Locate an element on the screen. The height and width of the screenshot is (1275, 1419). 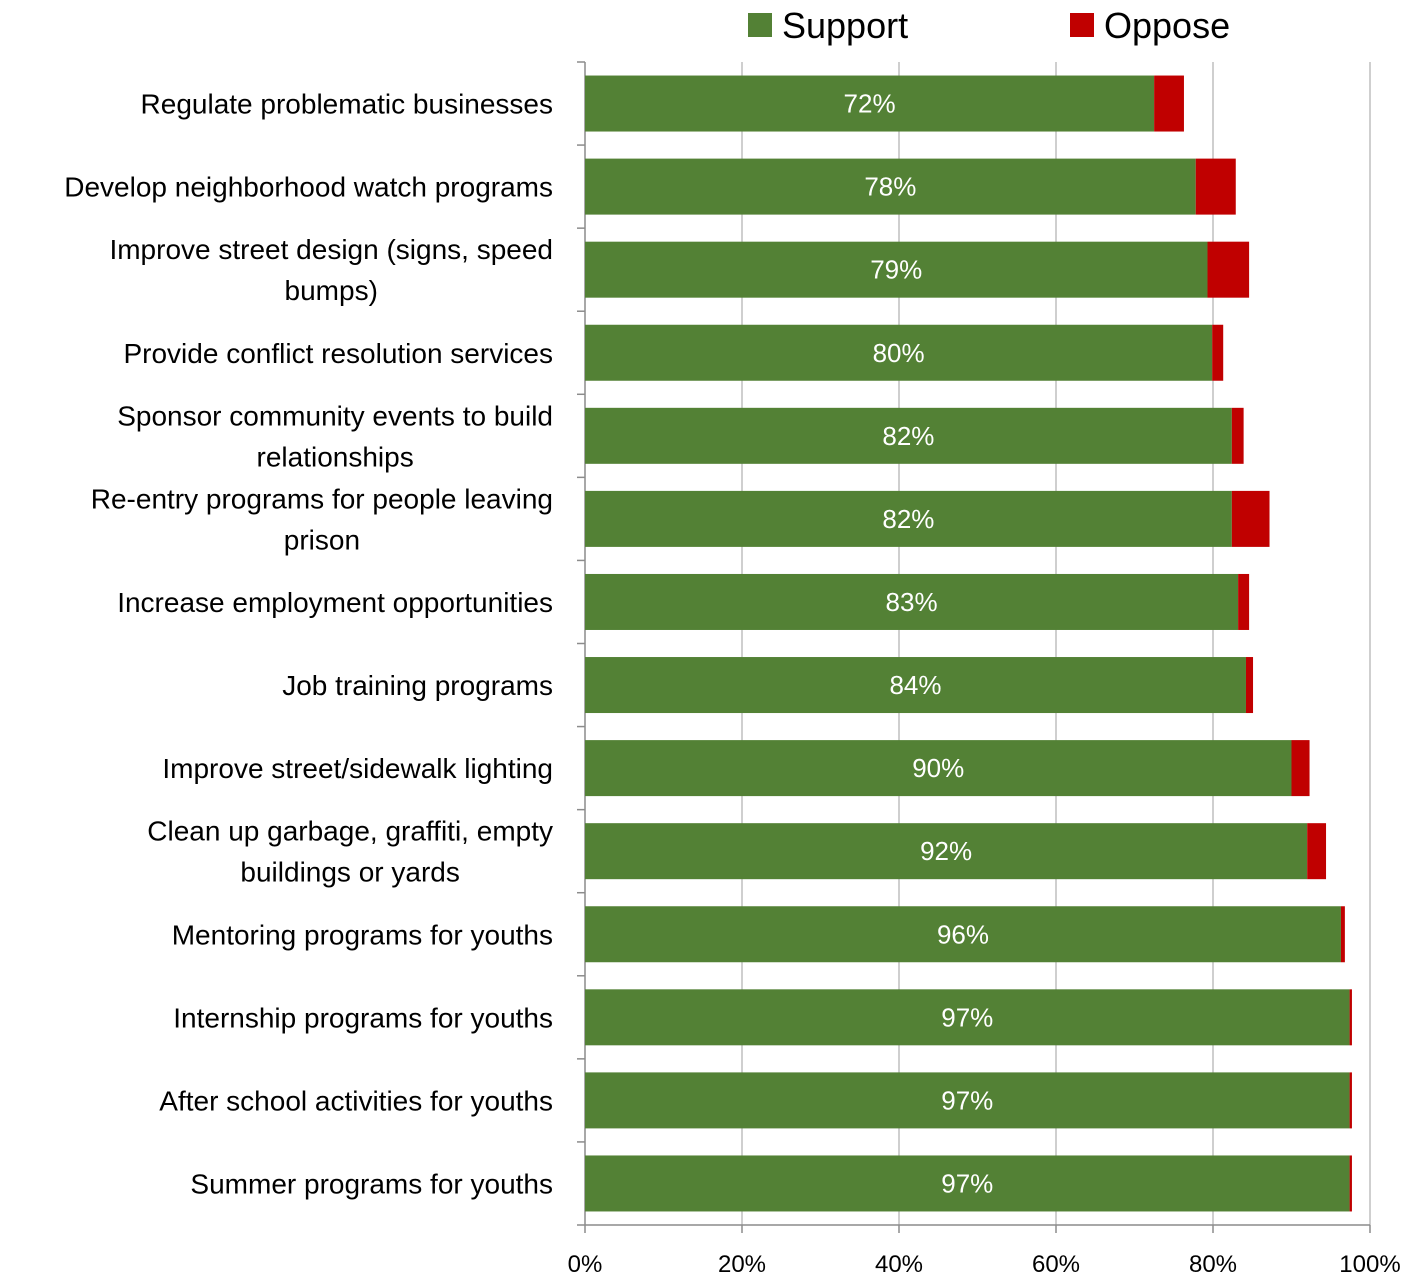
x-tick-label: 20% is located at coordinates (742, 1263).